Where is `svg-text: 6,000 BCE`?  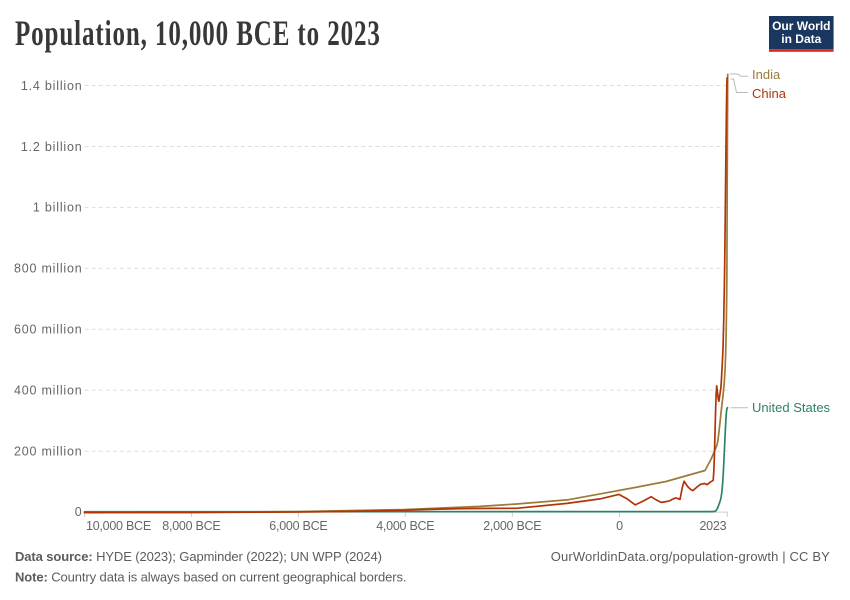
svg-text: 6,000 BCE is located at coordinates (298, 526).